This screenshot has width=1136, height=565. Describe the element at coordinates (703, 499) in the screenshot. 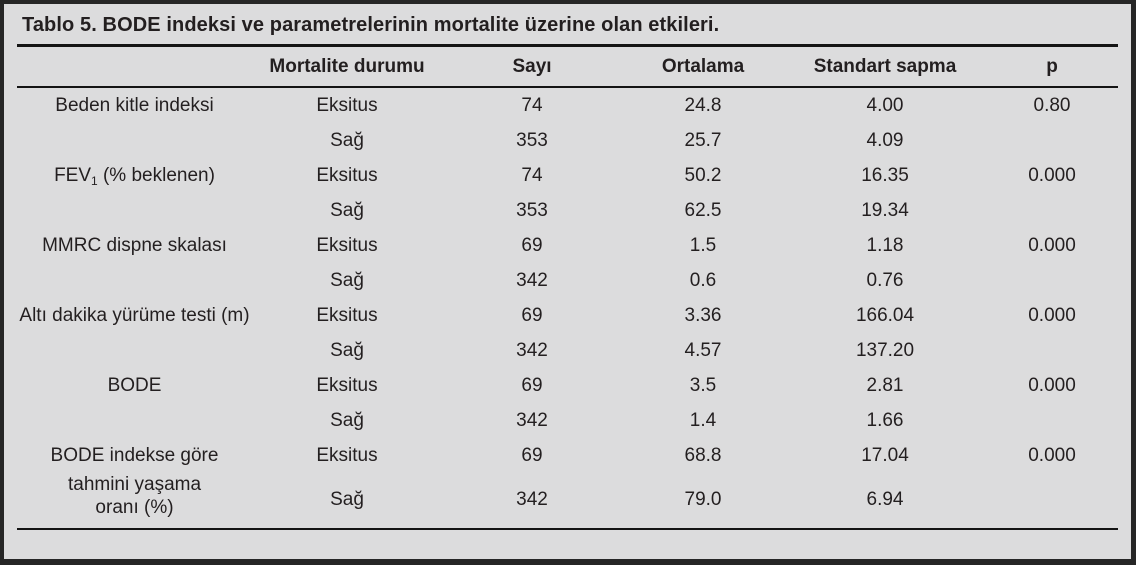

I see `cell-mean: 79.0` at that location.